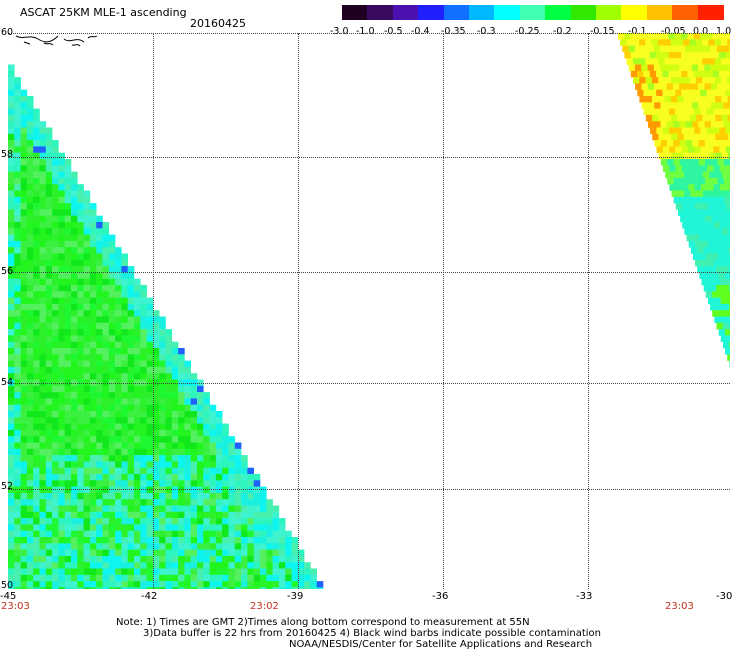 The width and height of the screenshot is (740, 650). Describe the element at coordinates (724, 31) in the screenshot. I see `colorbar-label: 1.0` at that location.